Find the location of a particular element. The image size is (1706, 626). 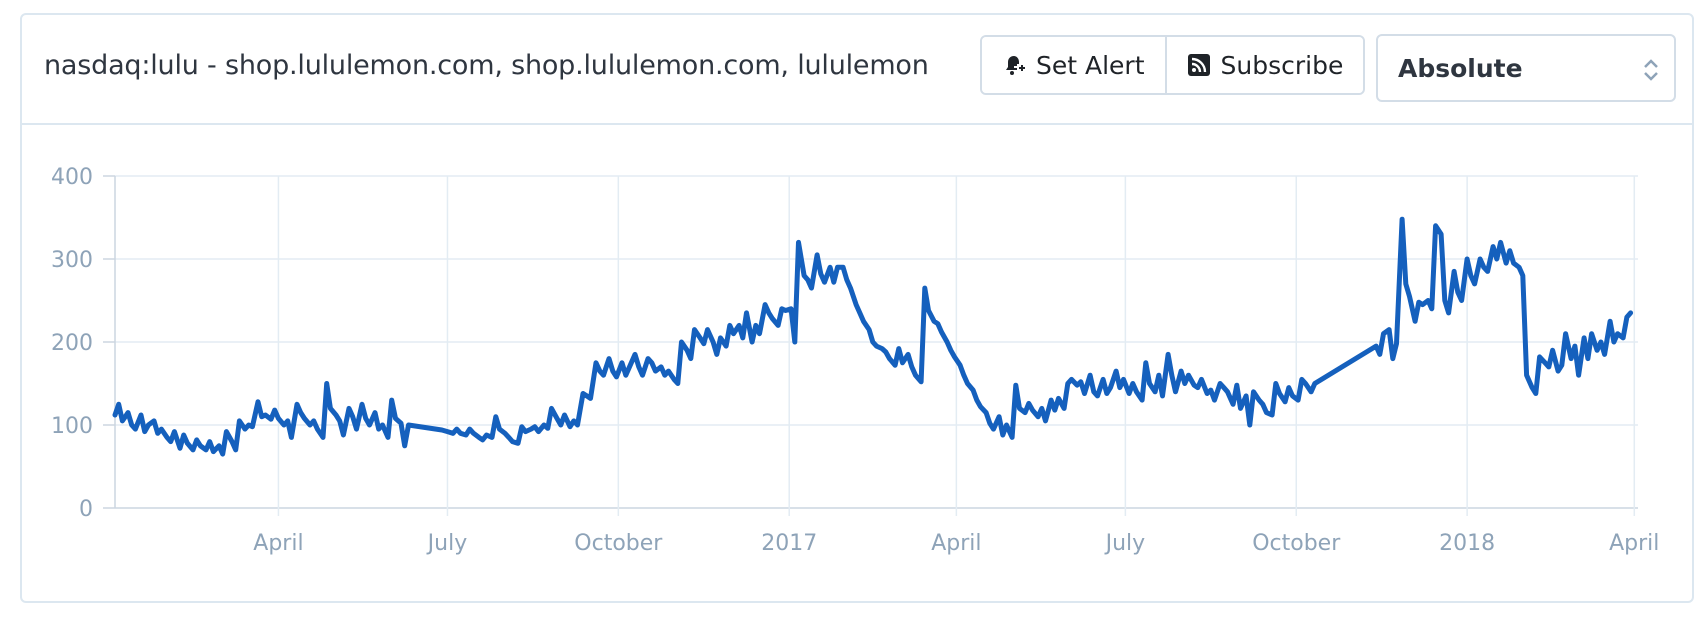

bell-plus-icon is located at coordinates (1014, 65).